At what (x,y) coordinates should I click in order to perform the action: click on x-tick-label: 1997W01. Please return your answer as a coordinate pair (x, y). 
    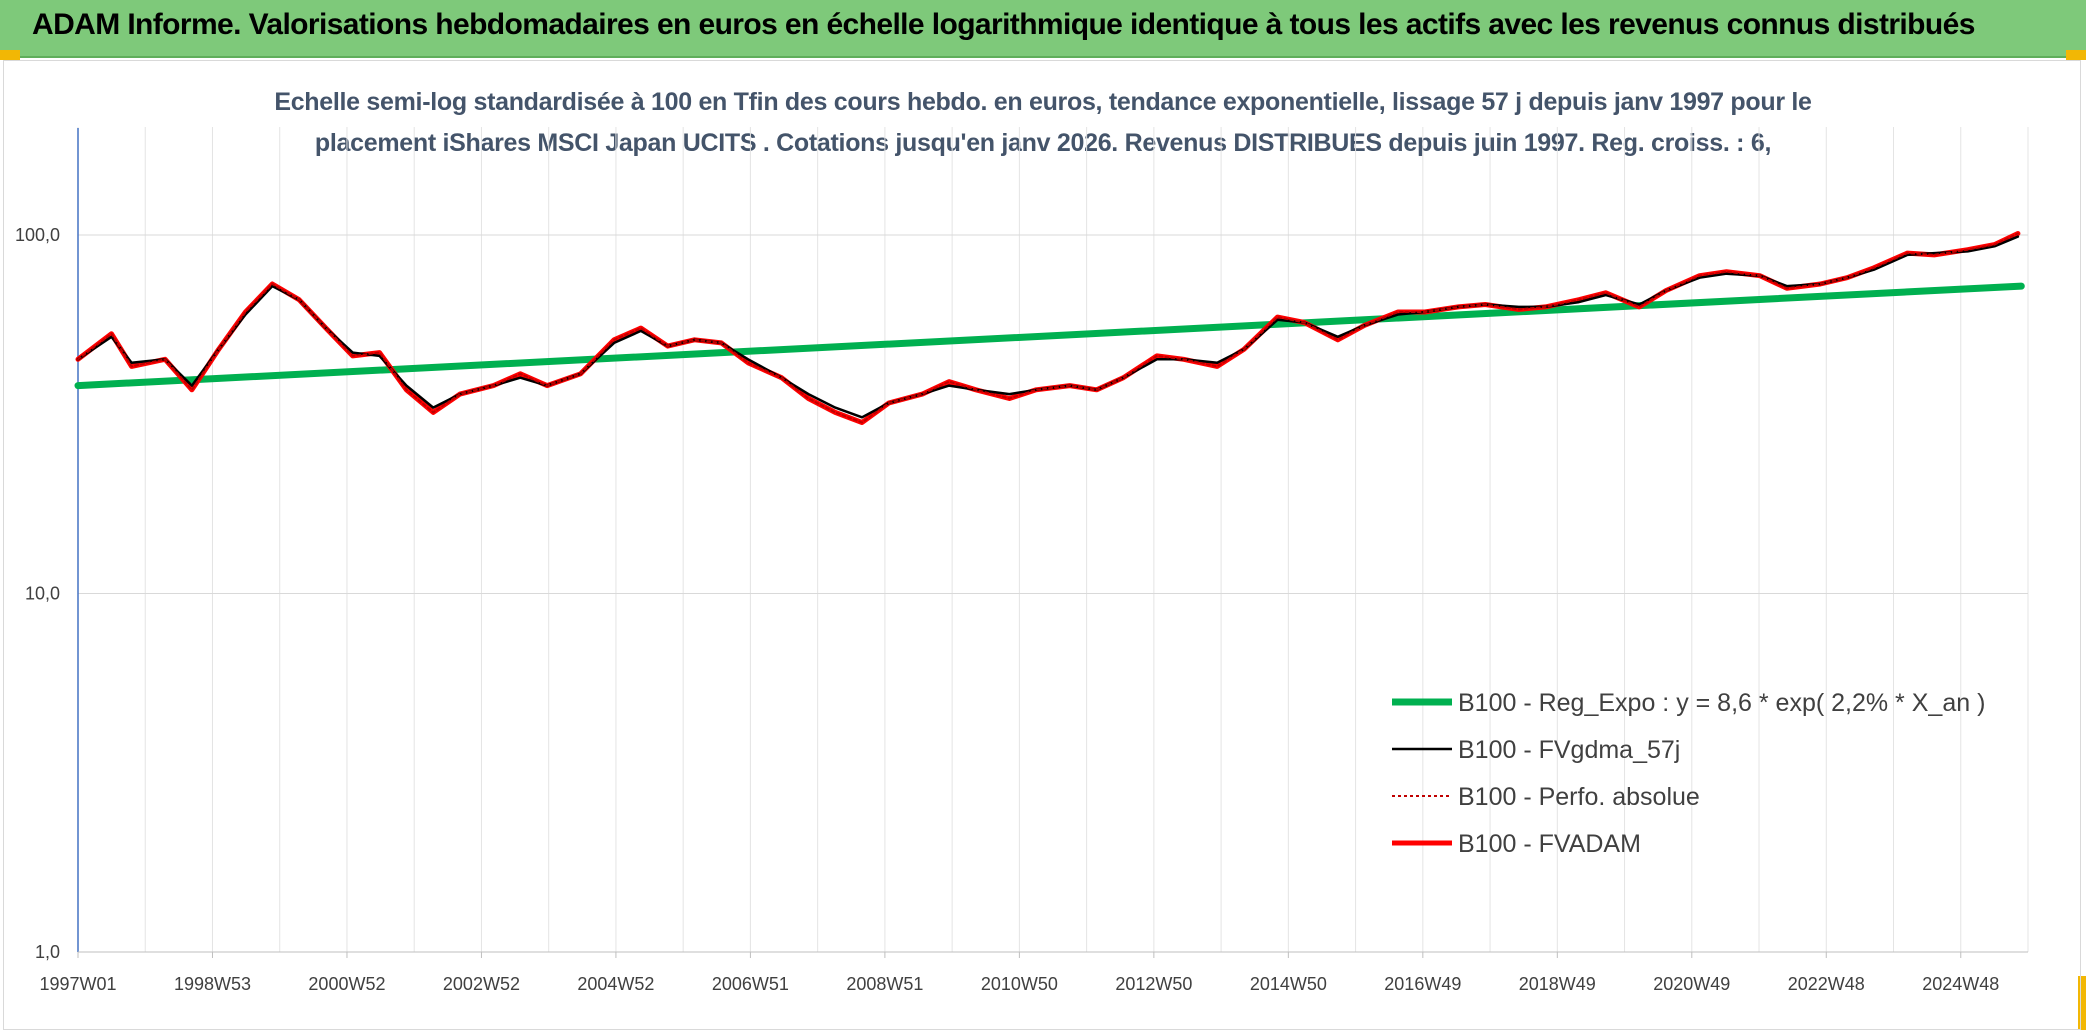
    Looking at the image, I should click on (77, 984).